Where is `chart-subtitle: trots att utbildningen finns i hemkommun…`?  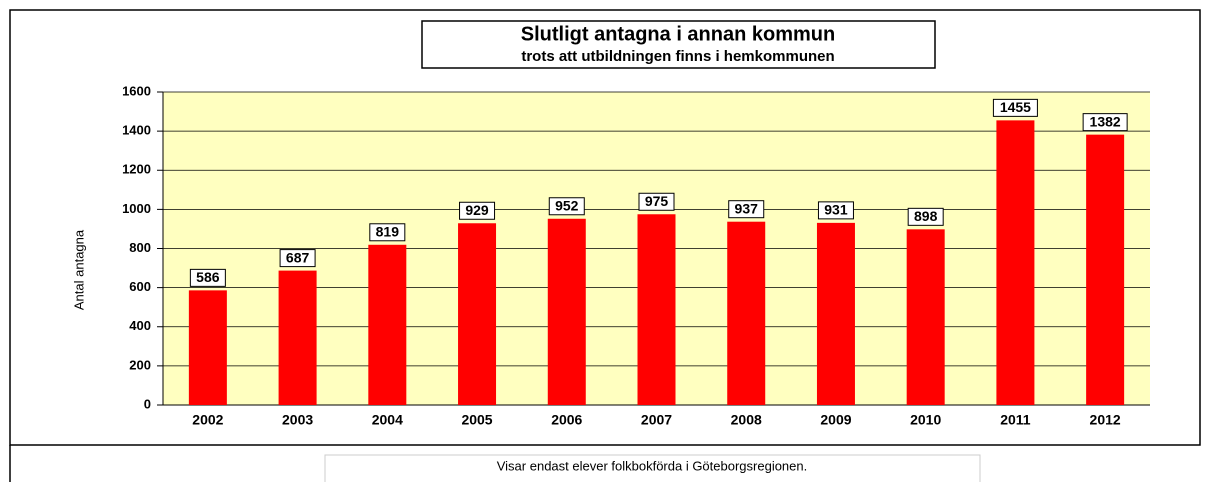 chart-subtitle: trots att utbildningen finns i hemkommun… is located at coordinates (677, 56).